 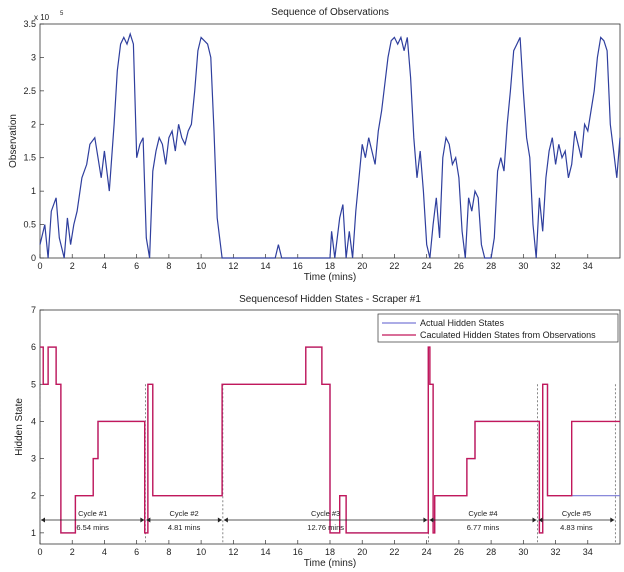 What do you see at coordinates (330, 299) in the screenshot?
I see `hidden-states-chart-title: Sequencesof Hidden States - Scraper #1` at bounding box center [330, 299].